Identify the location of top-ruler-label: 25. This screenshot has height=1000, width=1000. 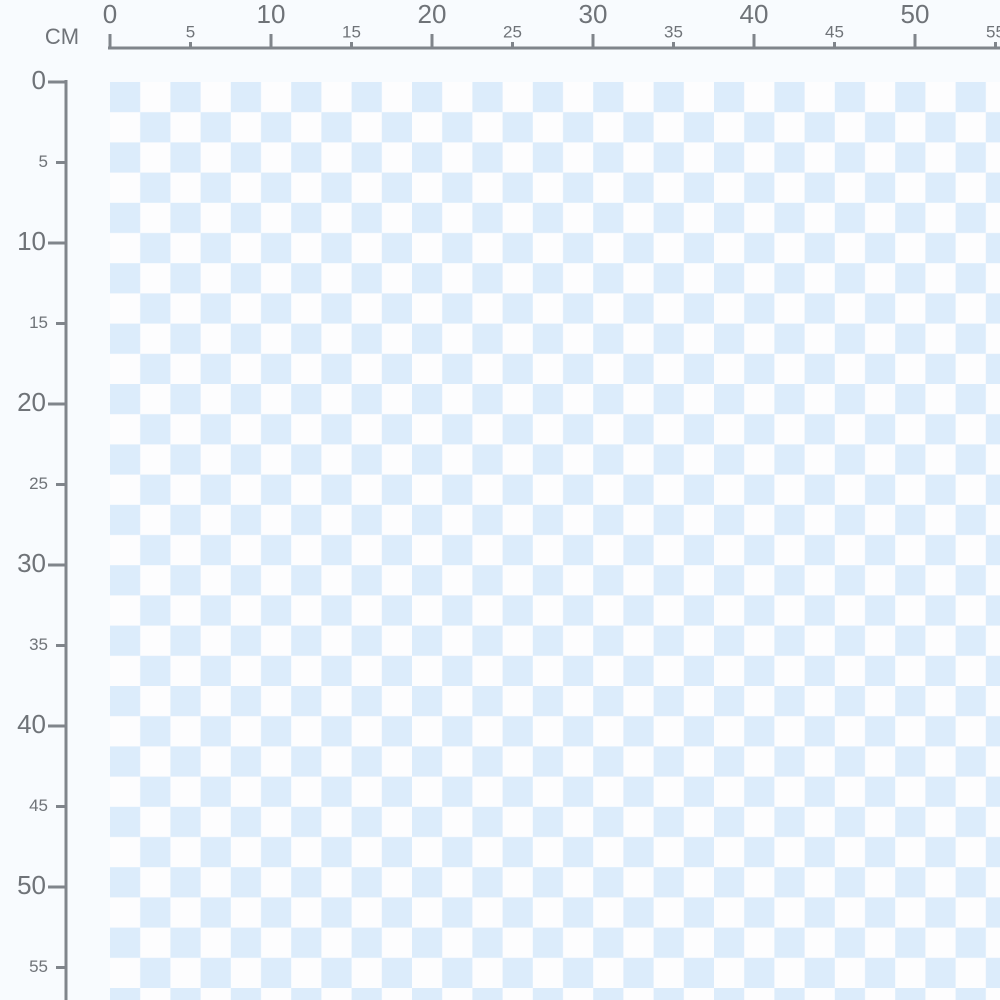
(512, 31).